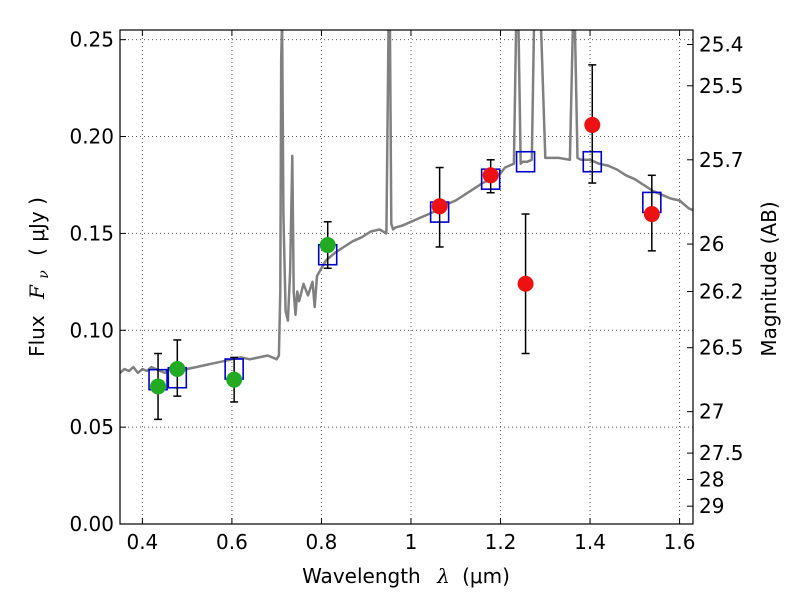 This screenshot has width=800, height=600. What do you see at coordinates (232, 542) in the screenshot?
I see `x-tick-label: 0.6` at bounding box center [232, 542].